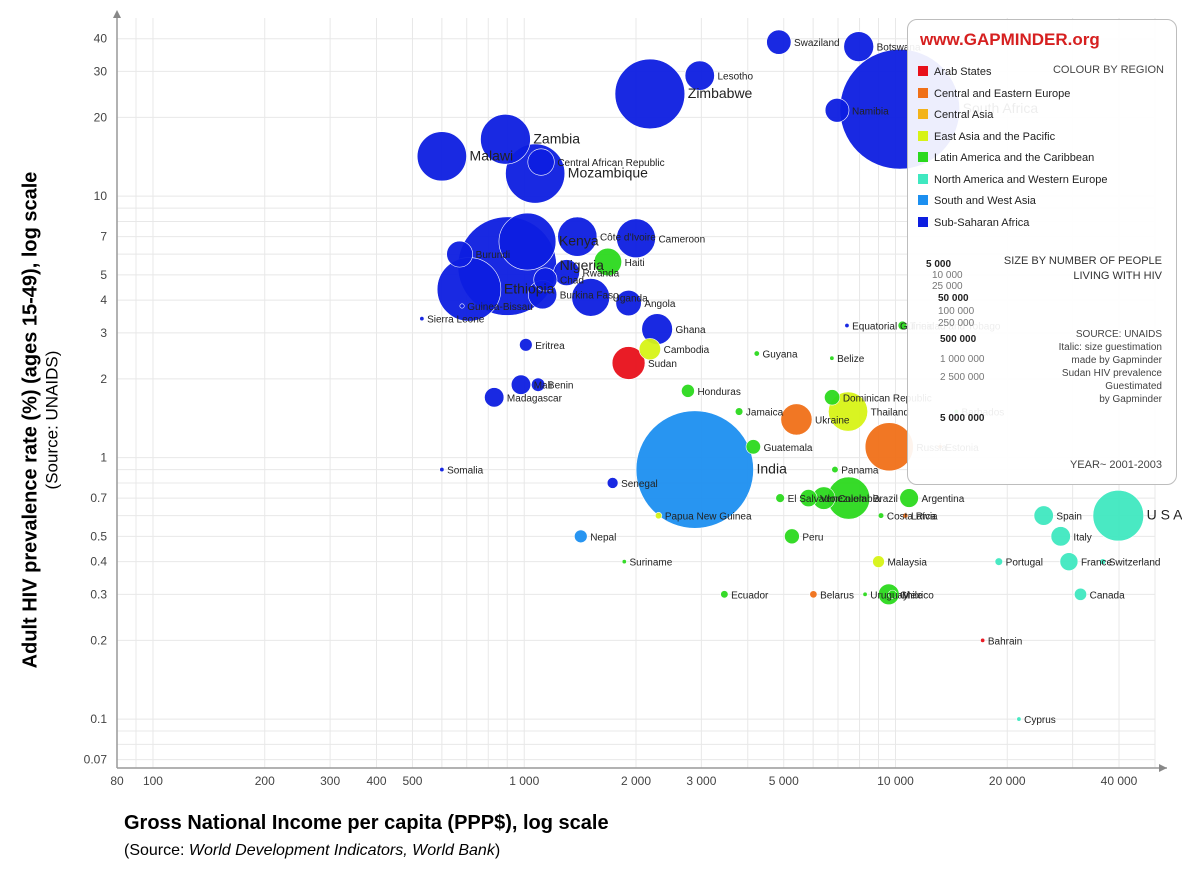  Describe the element at coordinates (750, 595) in the screenshot. I see `bubble-label: Ecuador` at that location.